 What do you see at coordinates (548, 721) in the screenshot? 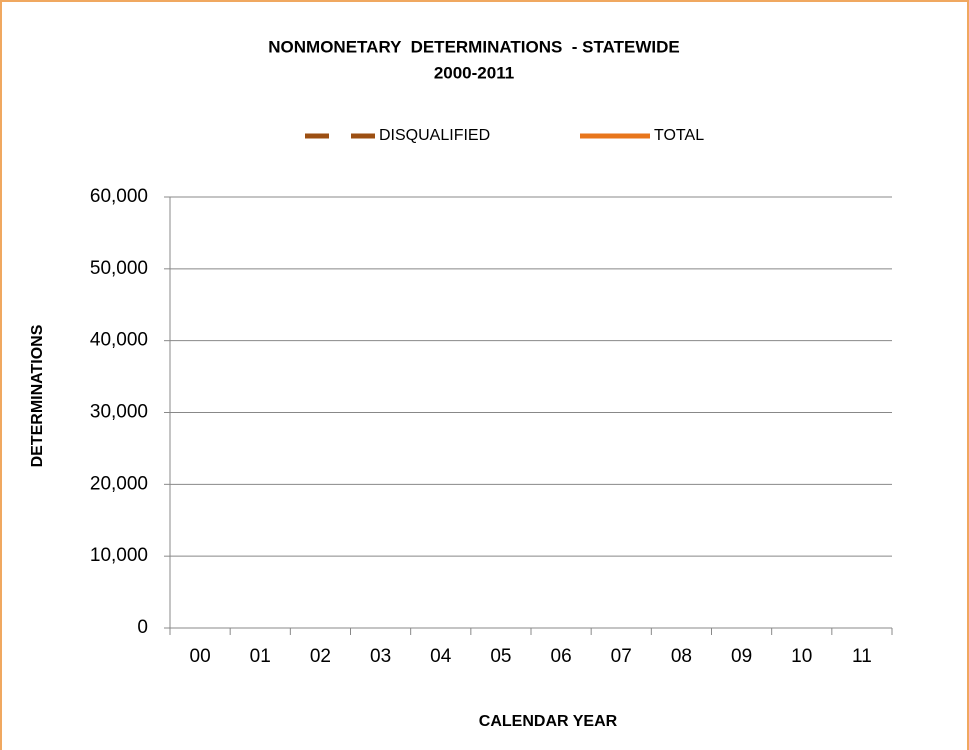
I see `x-axis-label: CALENDAR YEAR` at bounding box center [548, 721].